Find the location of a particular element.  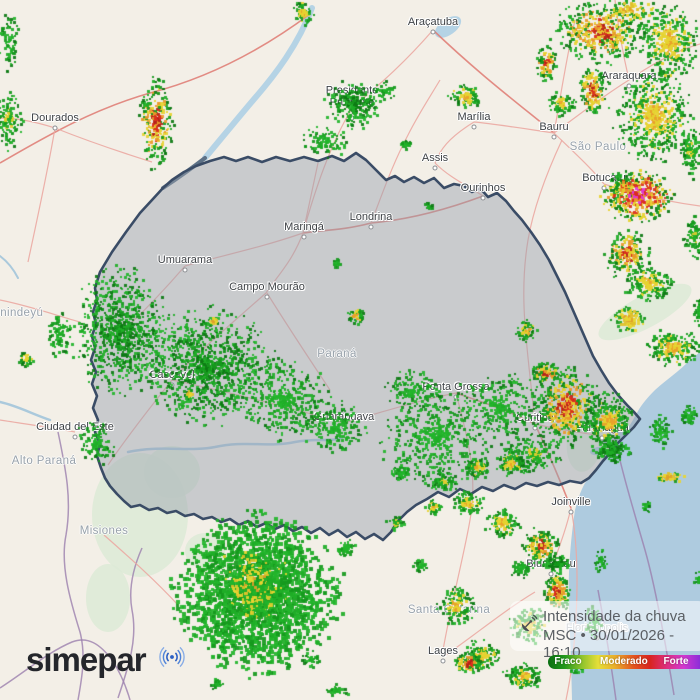

intensity-scale: Fraco Moderado Forte is located at coordinates (624, 662).